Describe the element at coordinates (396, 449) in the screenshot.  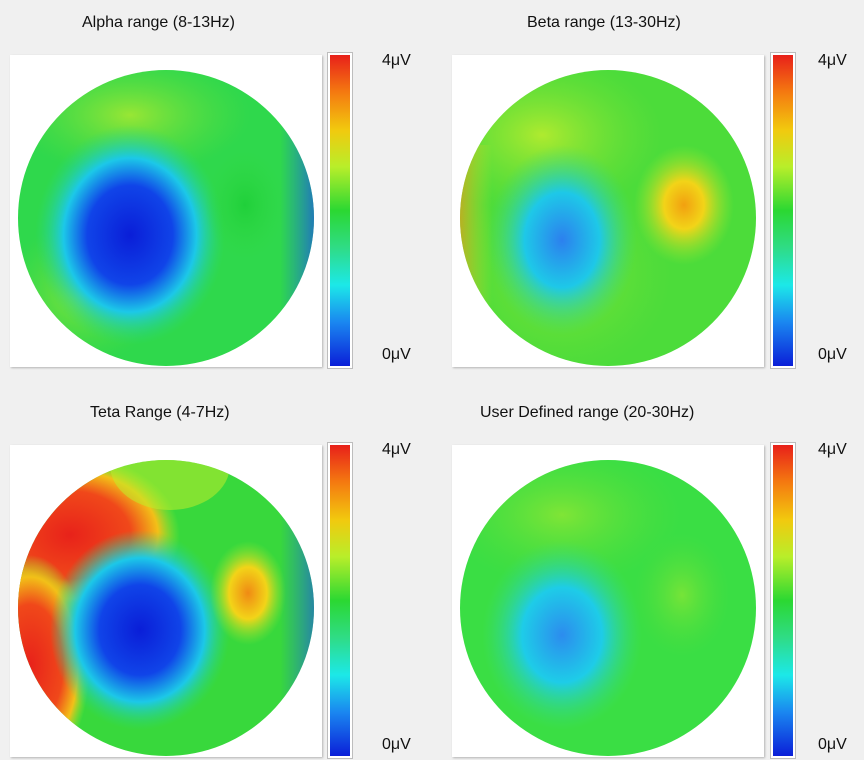
I see `scale-max-label-teta: 4μV` at that location.